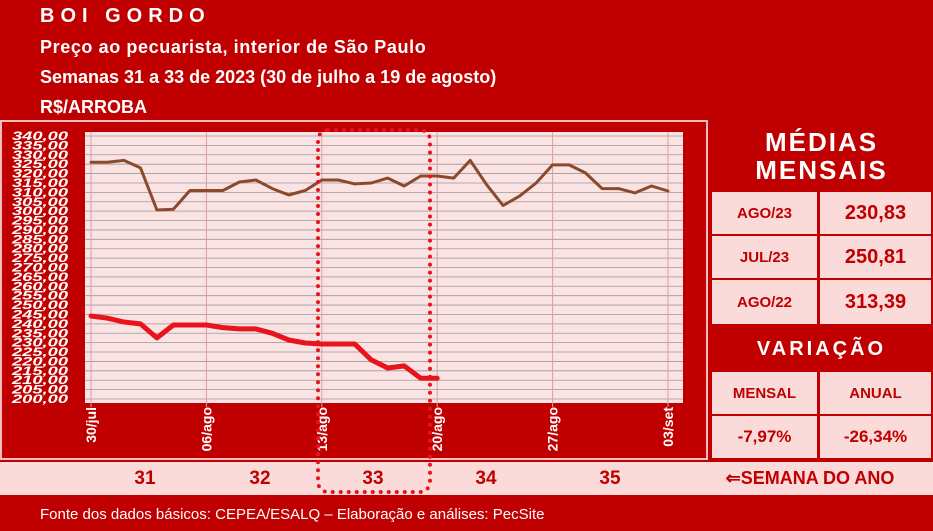  I want to click on x-tick-label: 30/jul, so click(91, 425).